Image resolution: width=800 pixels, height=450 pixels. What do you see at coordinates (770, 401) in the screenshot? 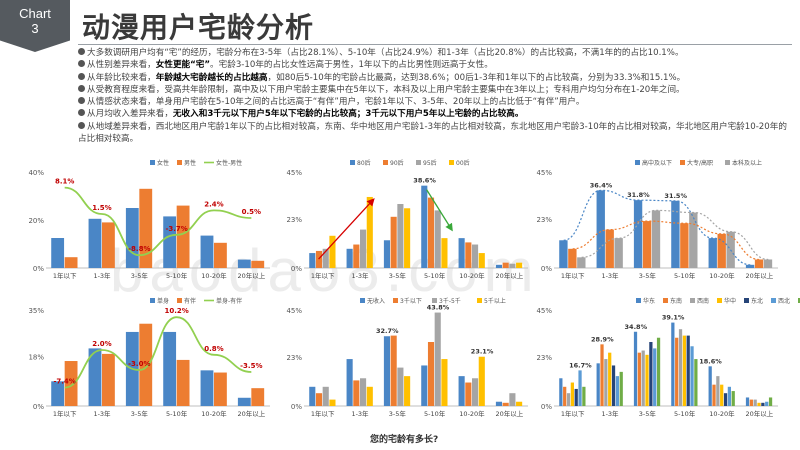
I see `bar-西南-20年以上` at bounding box center [770, 401].